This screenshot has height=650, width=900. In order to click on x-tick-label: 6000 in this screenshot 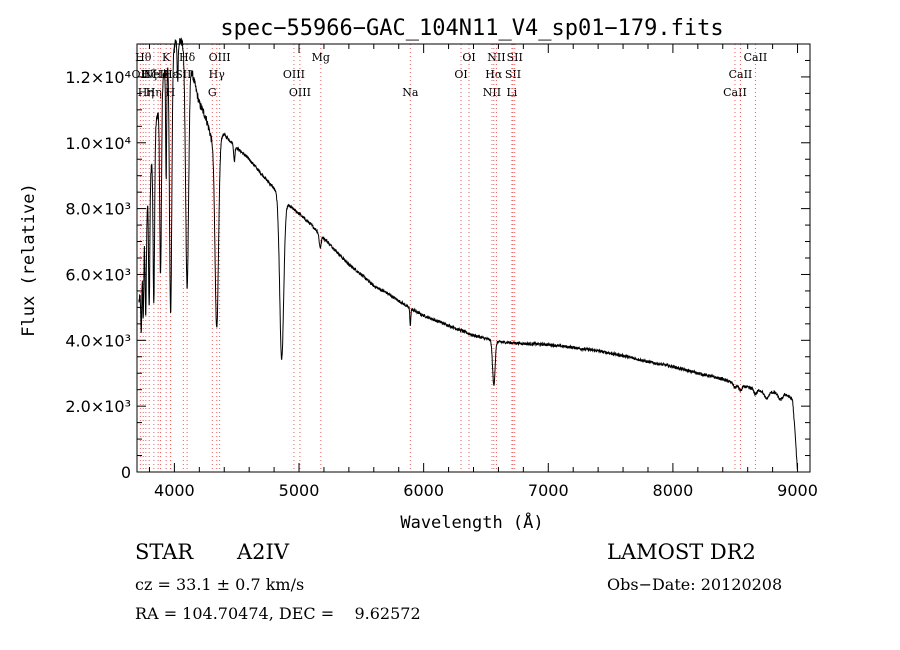, I will do `click(423, 490)`.